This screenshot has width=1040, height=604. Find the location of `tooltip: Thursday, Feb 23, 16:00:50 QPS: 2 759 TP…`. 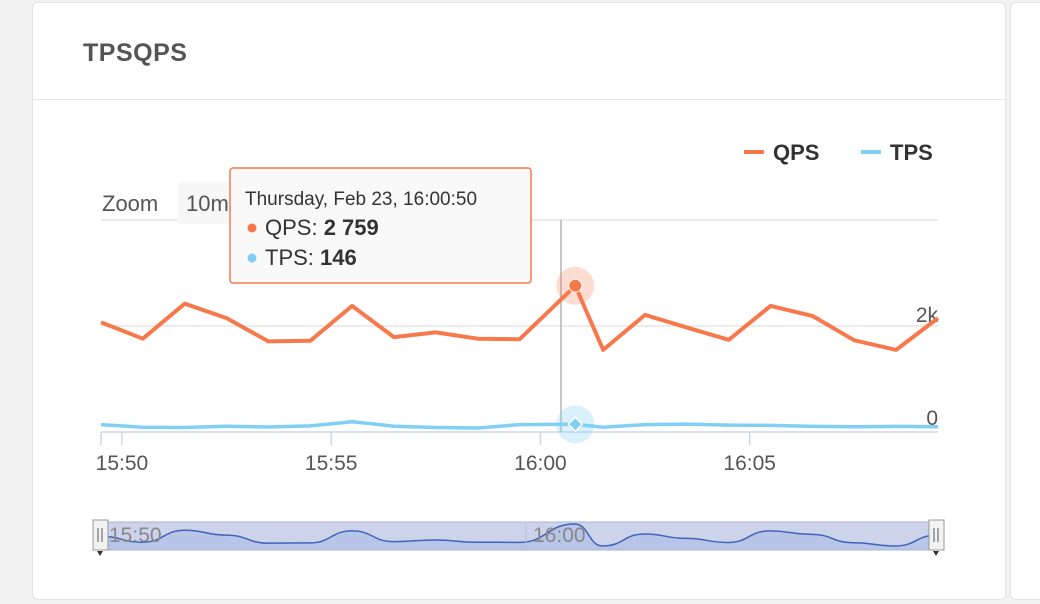

tooltip: Thursday, Feb 23, 16:00:50 QPS: 2 759 TP… is located at coordinates (380, 225).